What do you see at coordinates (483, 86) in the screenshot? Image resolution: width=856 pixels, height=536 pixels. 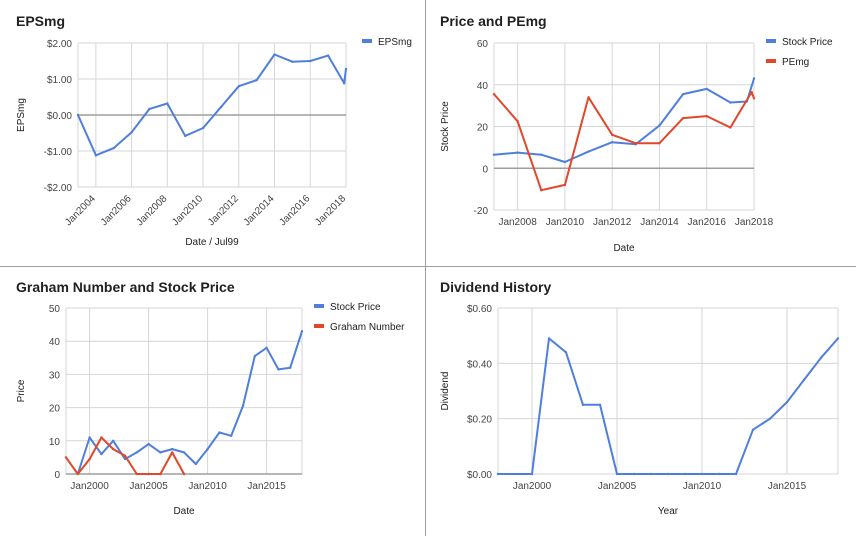 I see `y-tick-label: 40` at bounding box center [483, 86].